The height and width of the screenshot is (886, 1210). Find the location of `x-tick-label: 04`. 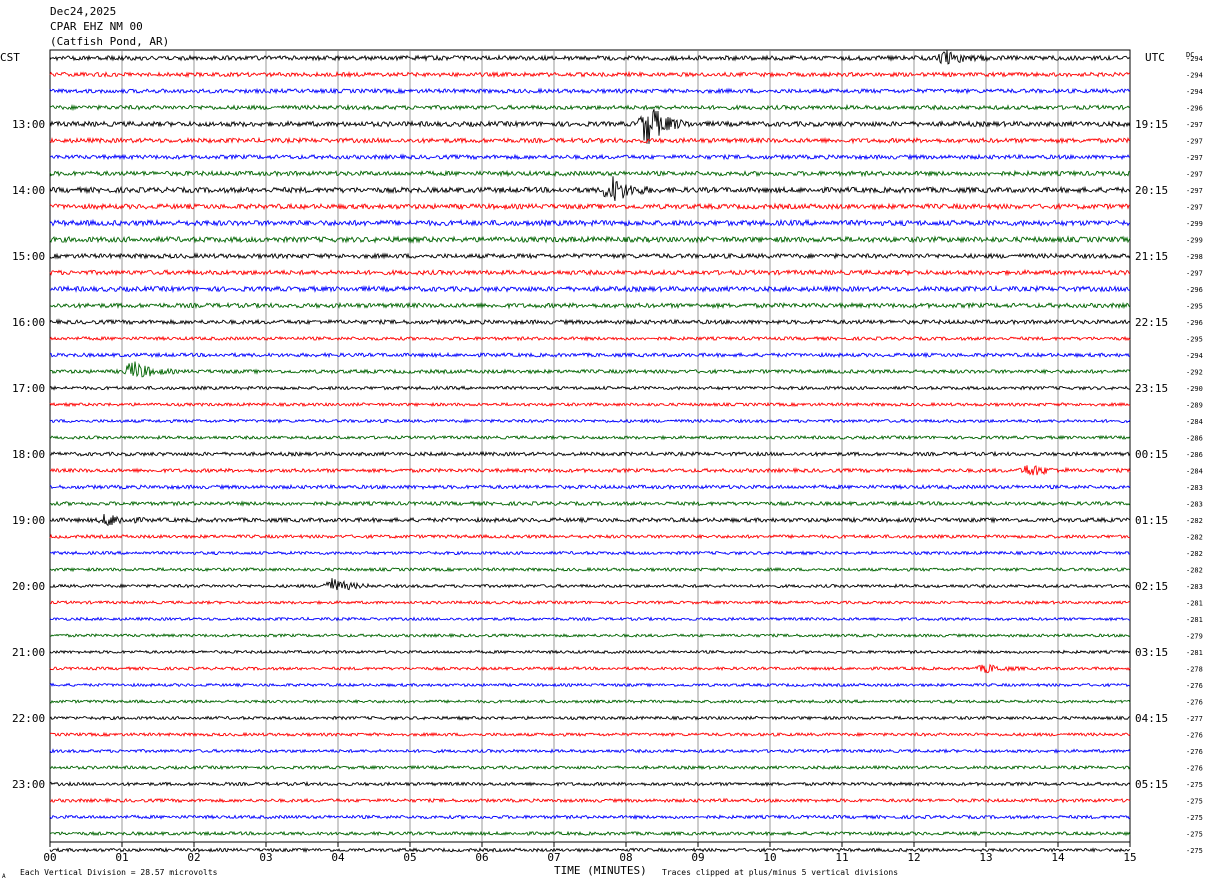

x-tick-label: 04 is located at coordinates (338, 857).